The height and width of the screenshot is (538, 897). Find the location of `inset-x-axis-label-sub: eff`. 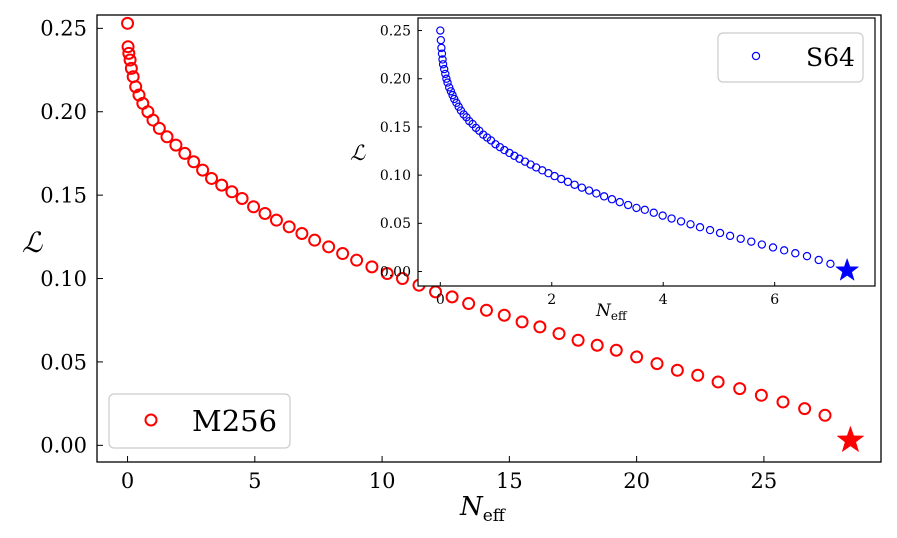

inset-x-axis-label-sub: eff is located at coordinates (619, 316).